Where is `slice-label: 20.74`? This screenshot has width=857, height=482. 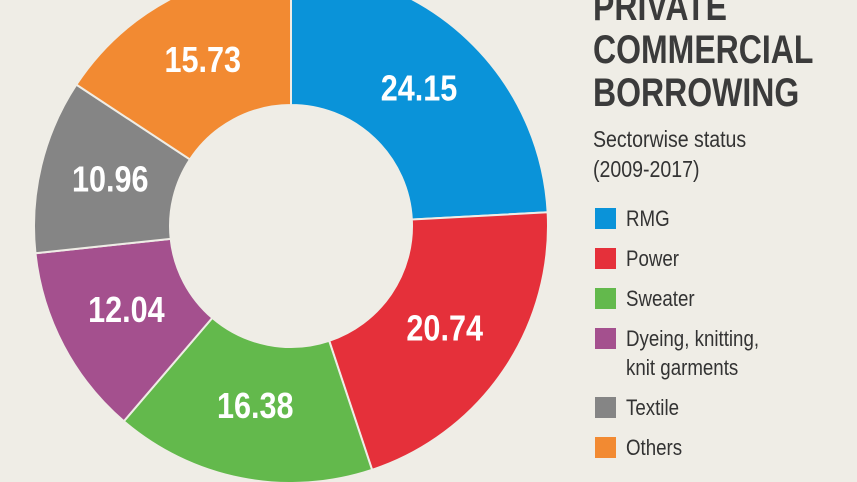 slice-label: 20.74 is located at coordinates (444, 329).